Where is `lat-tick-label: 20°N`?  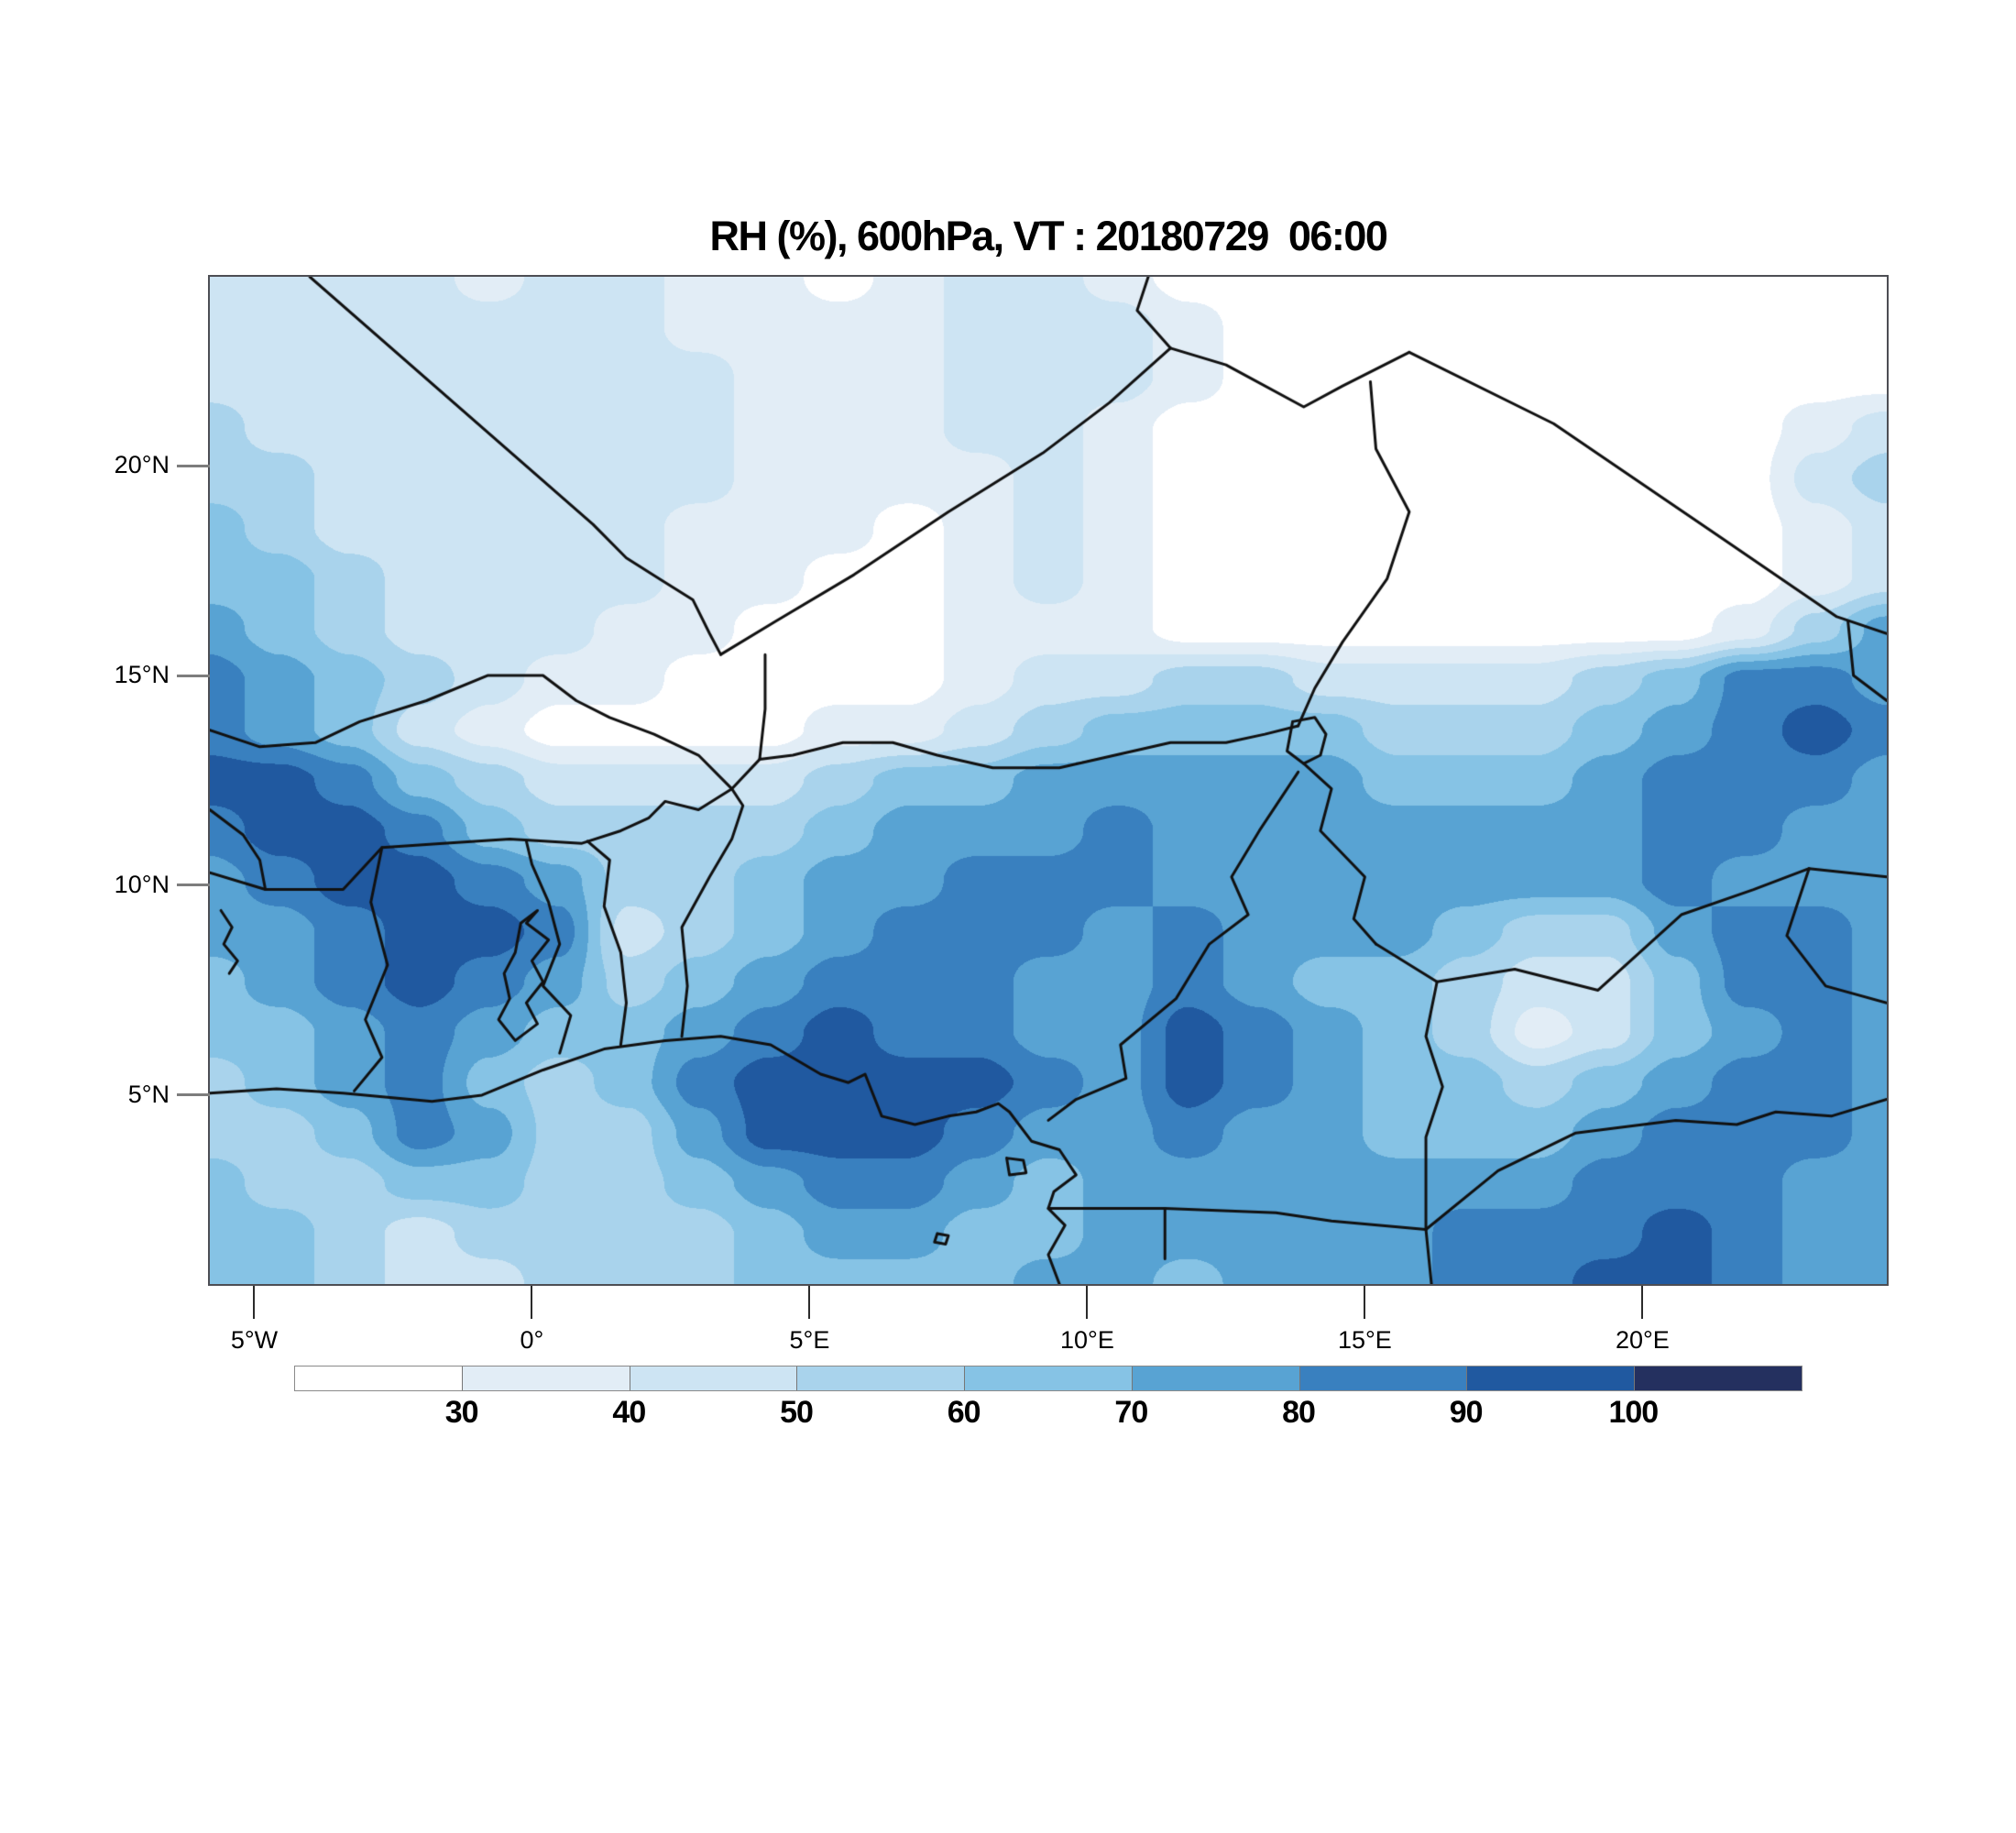 lat-tick-label: 20°N is located at coordinates (142, 465).